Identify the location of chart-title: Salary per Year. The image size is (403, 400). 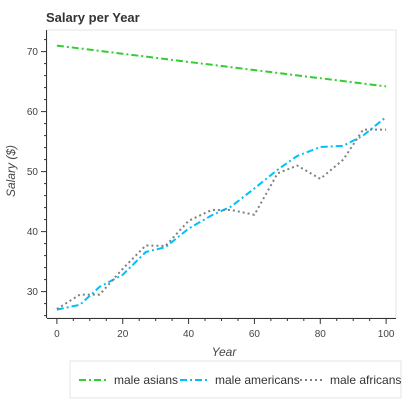
(93, 17).